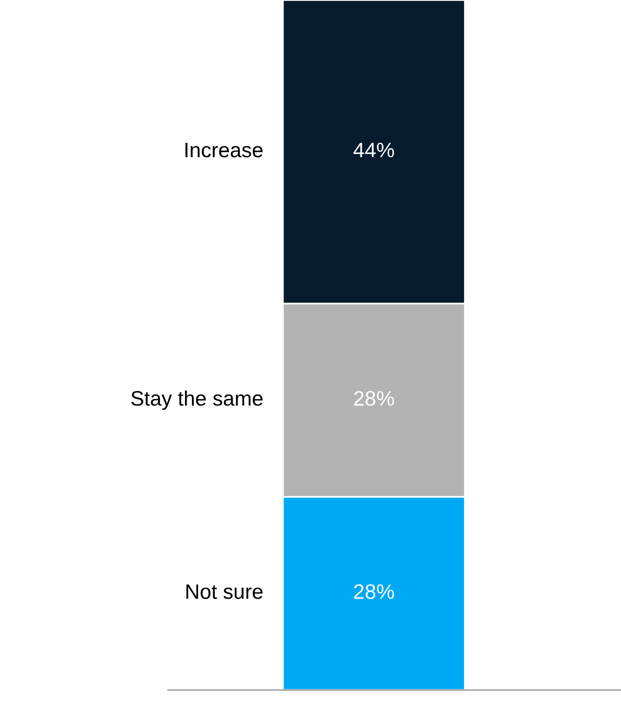  I want to click on data-label: 44%, so click(374, 150).